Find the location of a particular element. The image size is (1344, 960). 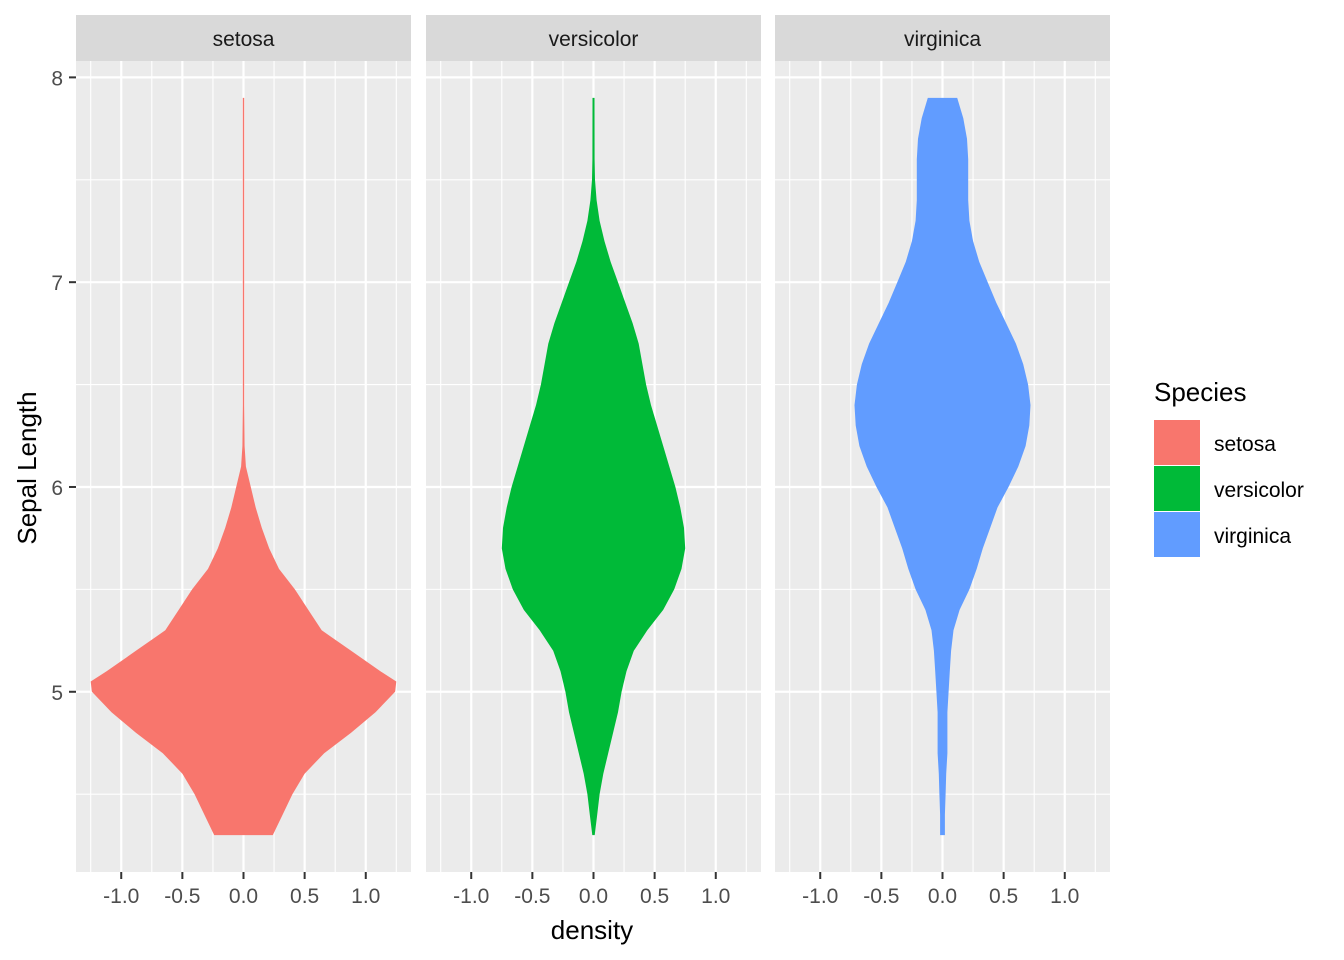

legend-label-setosa: setosa is located at coordinates (1245, 444).